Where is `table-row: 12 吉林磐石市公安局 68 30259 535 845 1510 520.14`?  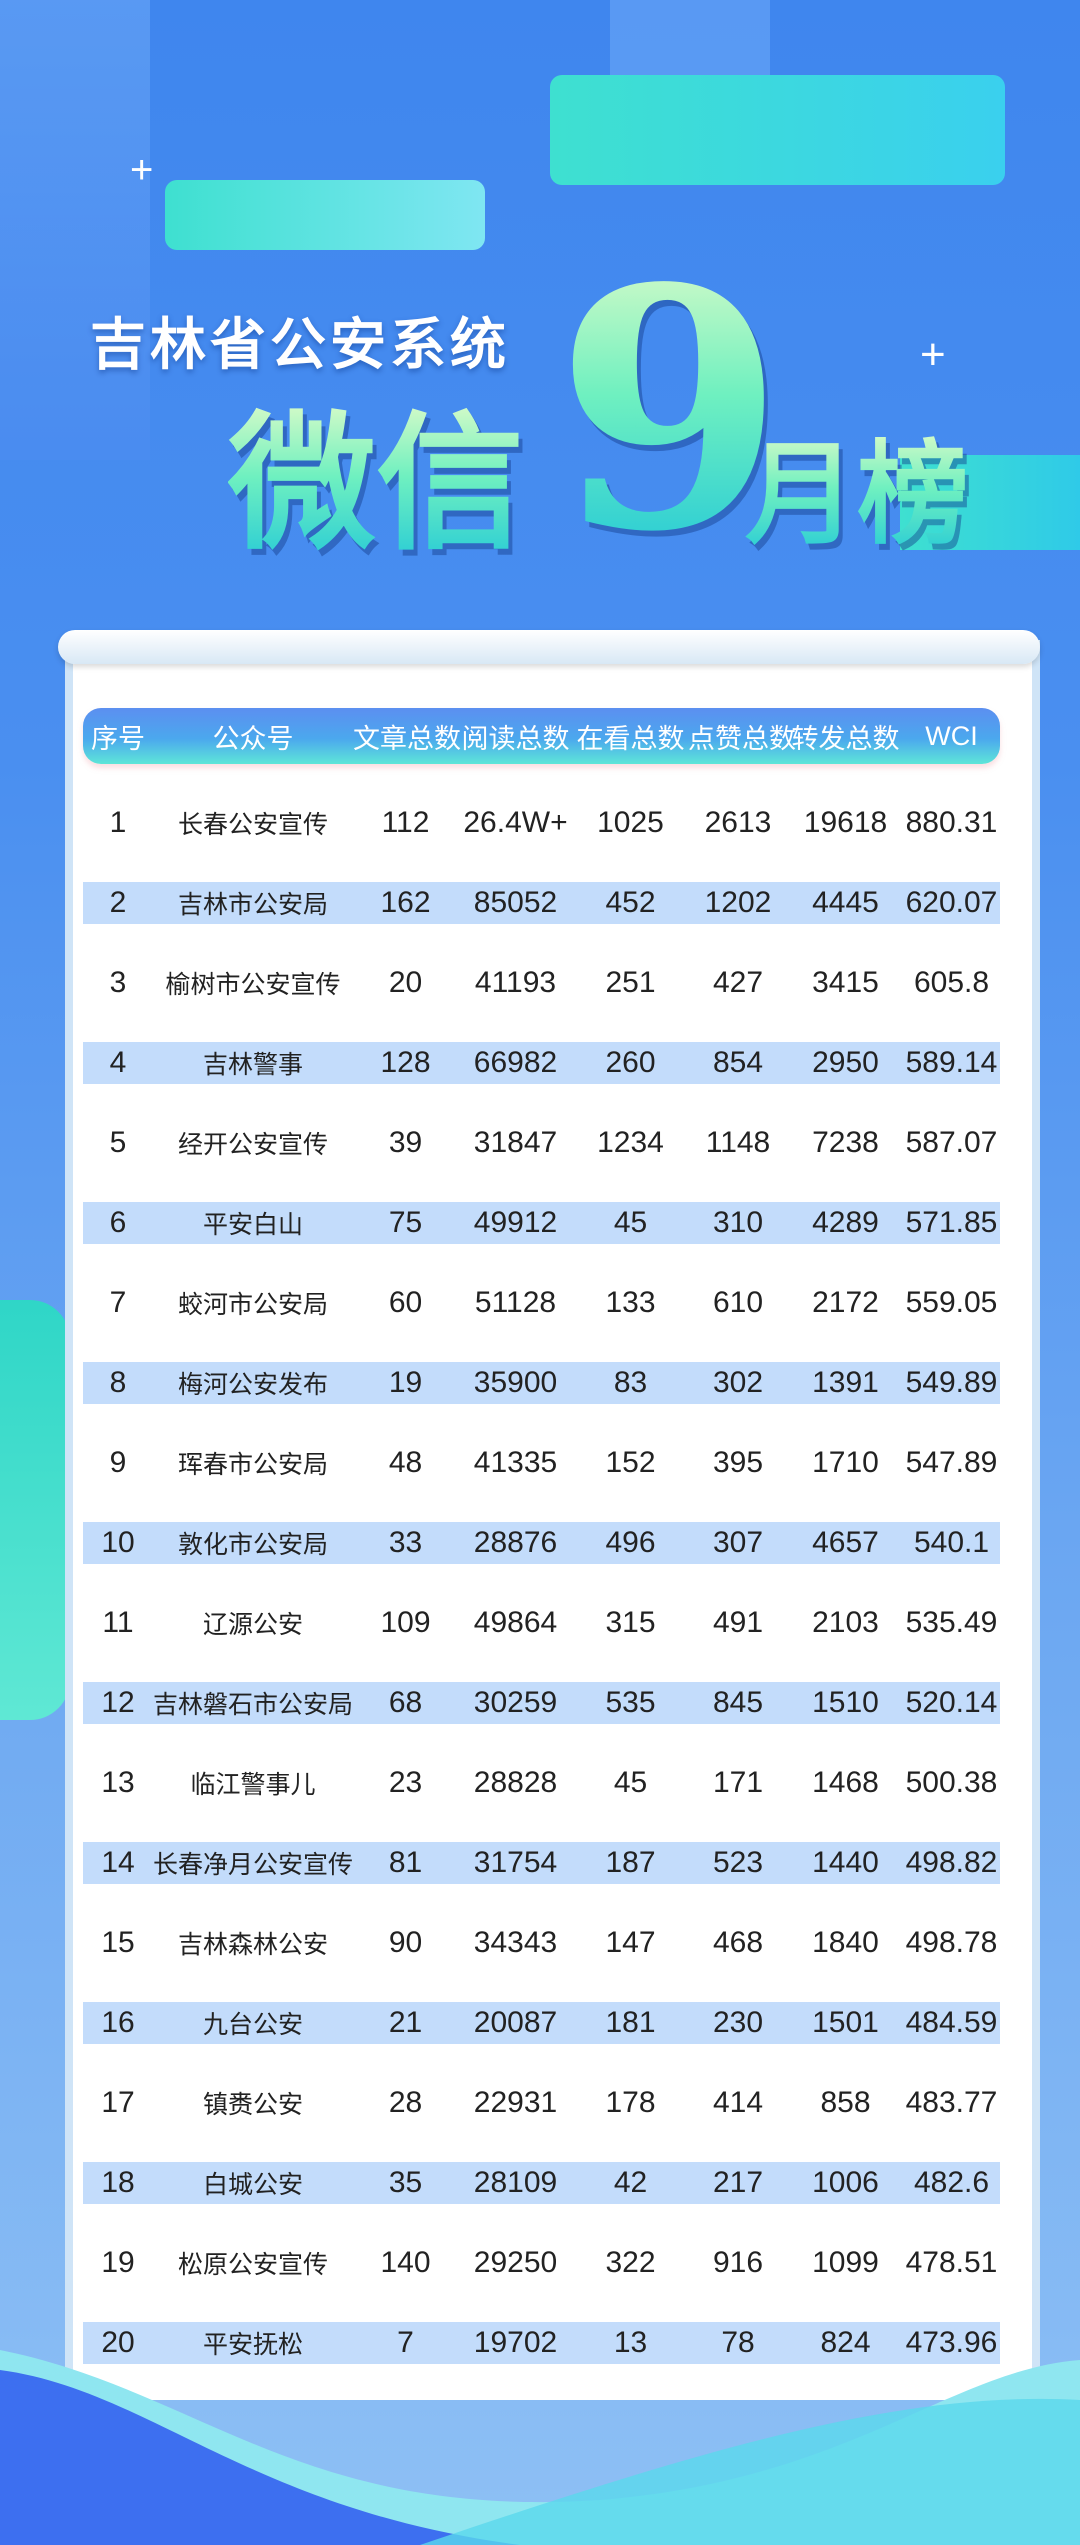 table-row: 12 吉林磐石市公安局 68 30259 535 845 1510 520.14 is located at coordinates (541, 1703).